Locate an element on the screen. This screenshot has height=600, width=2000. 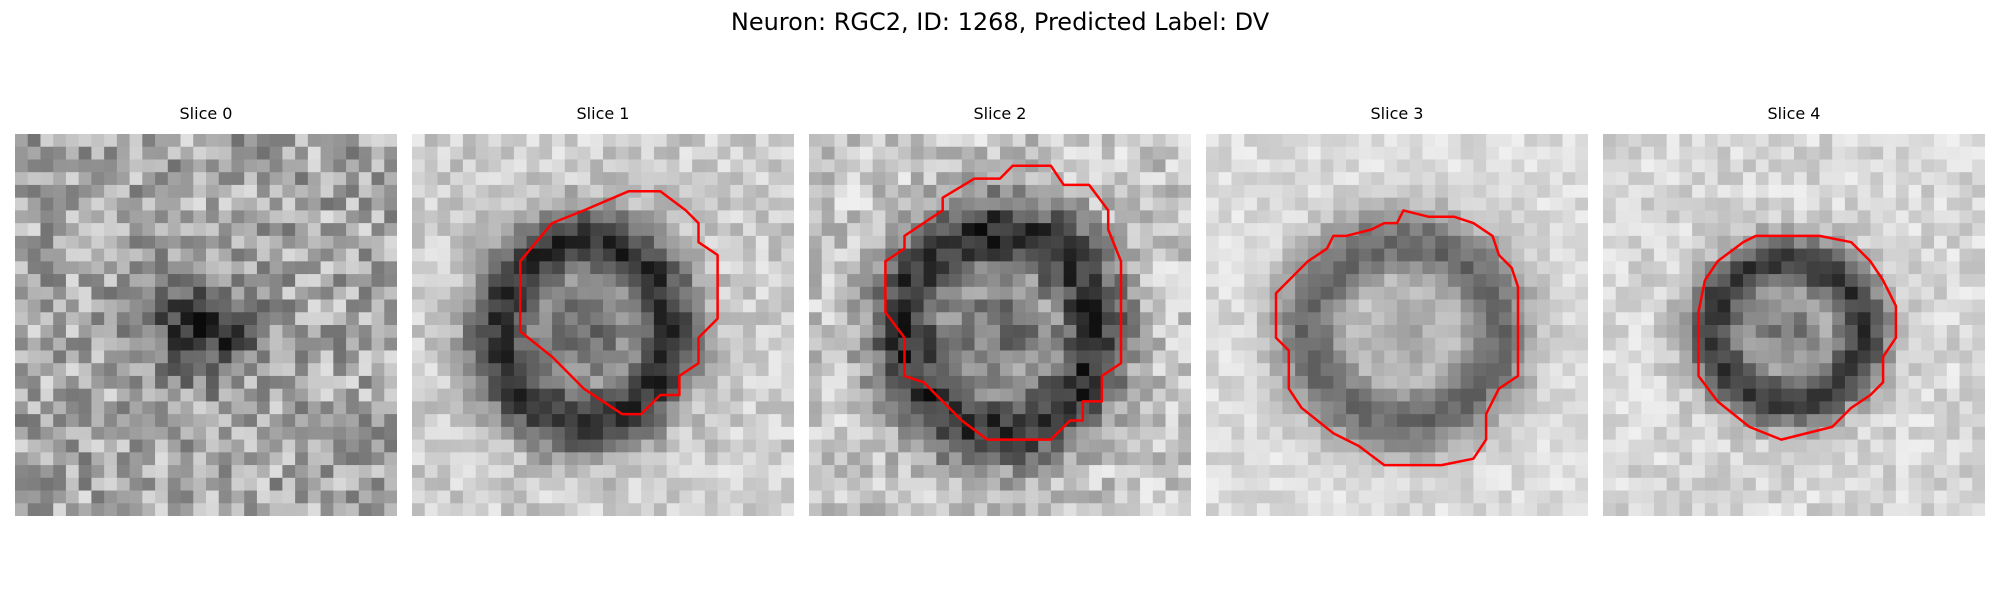
slice-title: Slice 4 is located at coordinates (1794, 113).